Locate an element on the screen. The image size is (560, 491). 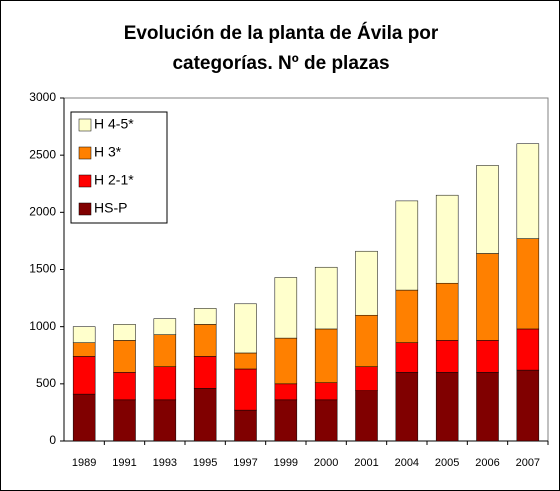
y-tick-label: 2000 is located at coordinates (42, 212).